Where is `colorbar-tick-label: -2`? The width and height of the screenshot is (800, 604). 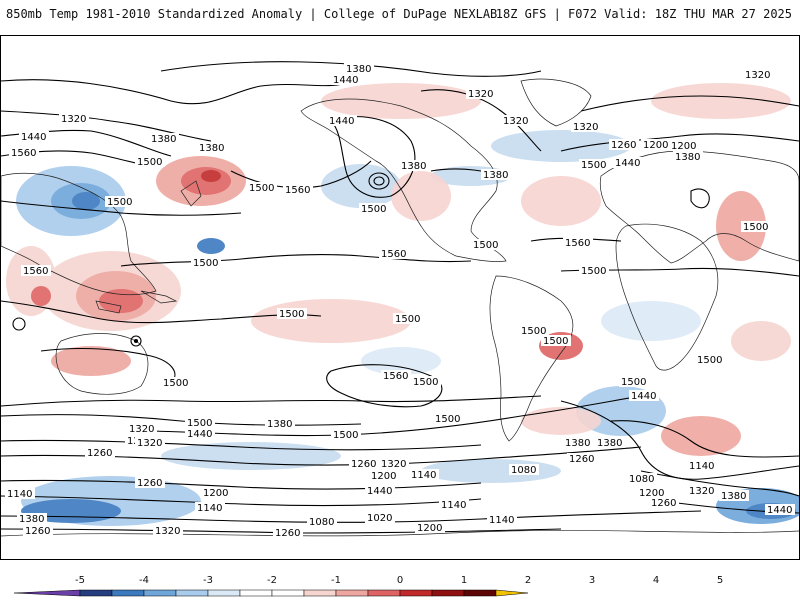 colorbar-tick-label: -2 is located at coordinates (272, 580).